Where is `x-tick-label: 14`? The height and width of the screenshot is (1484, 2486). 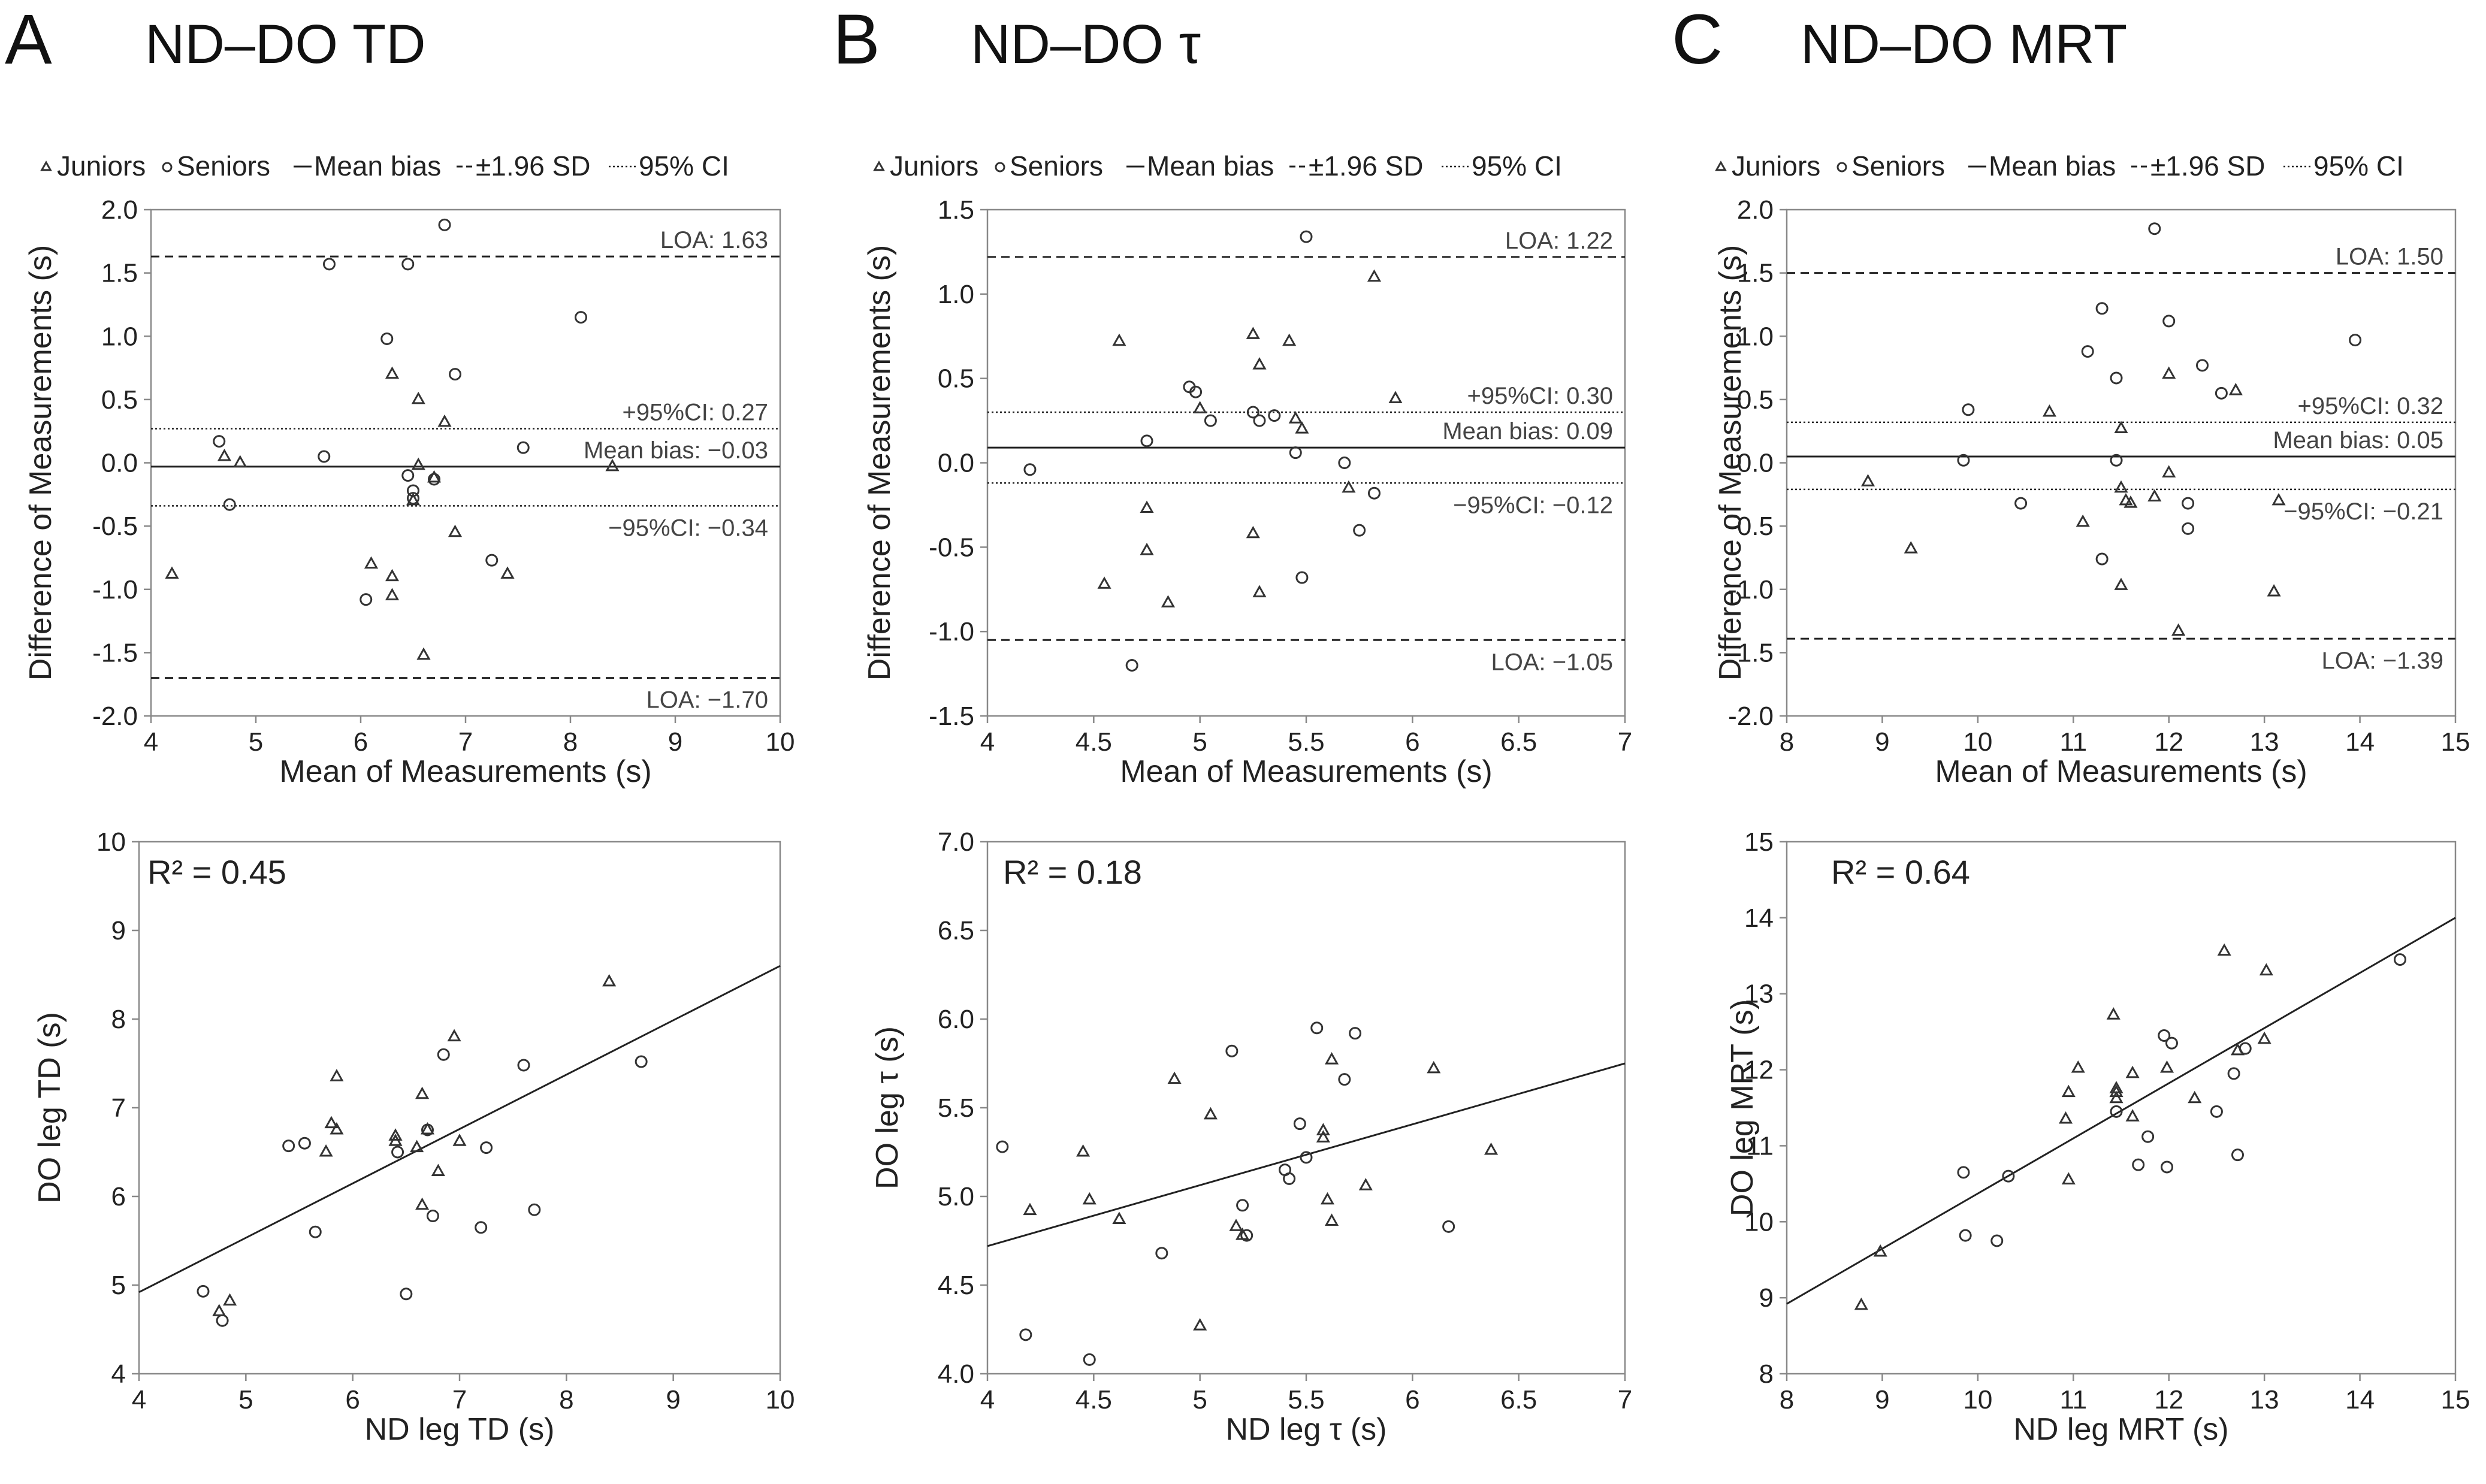
x-tick-label: 14 is located at coordinates (2360, 1400).